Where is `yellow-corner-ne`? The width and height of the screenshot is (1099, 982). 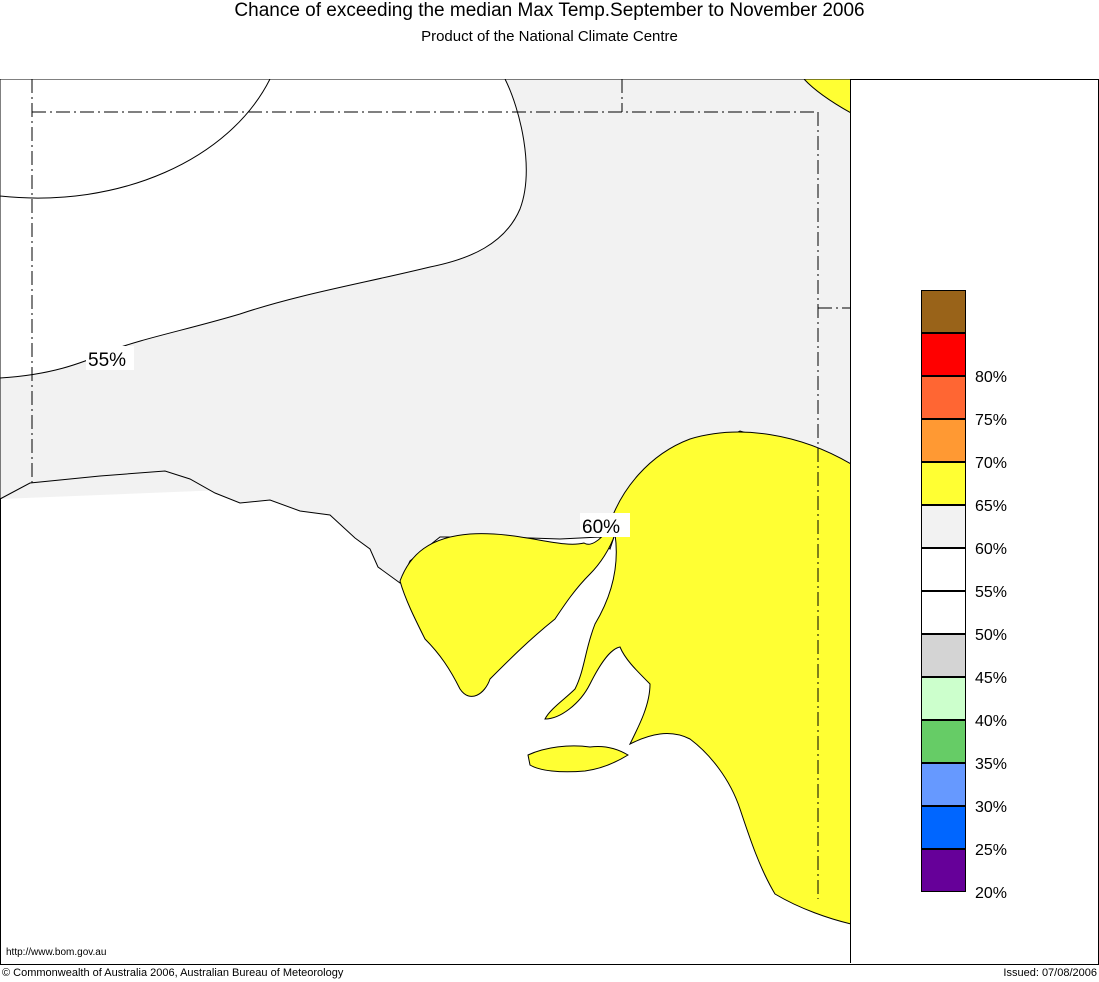
yellow-corner-ne is located at coordinates (827, 96).